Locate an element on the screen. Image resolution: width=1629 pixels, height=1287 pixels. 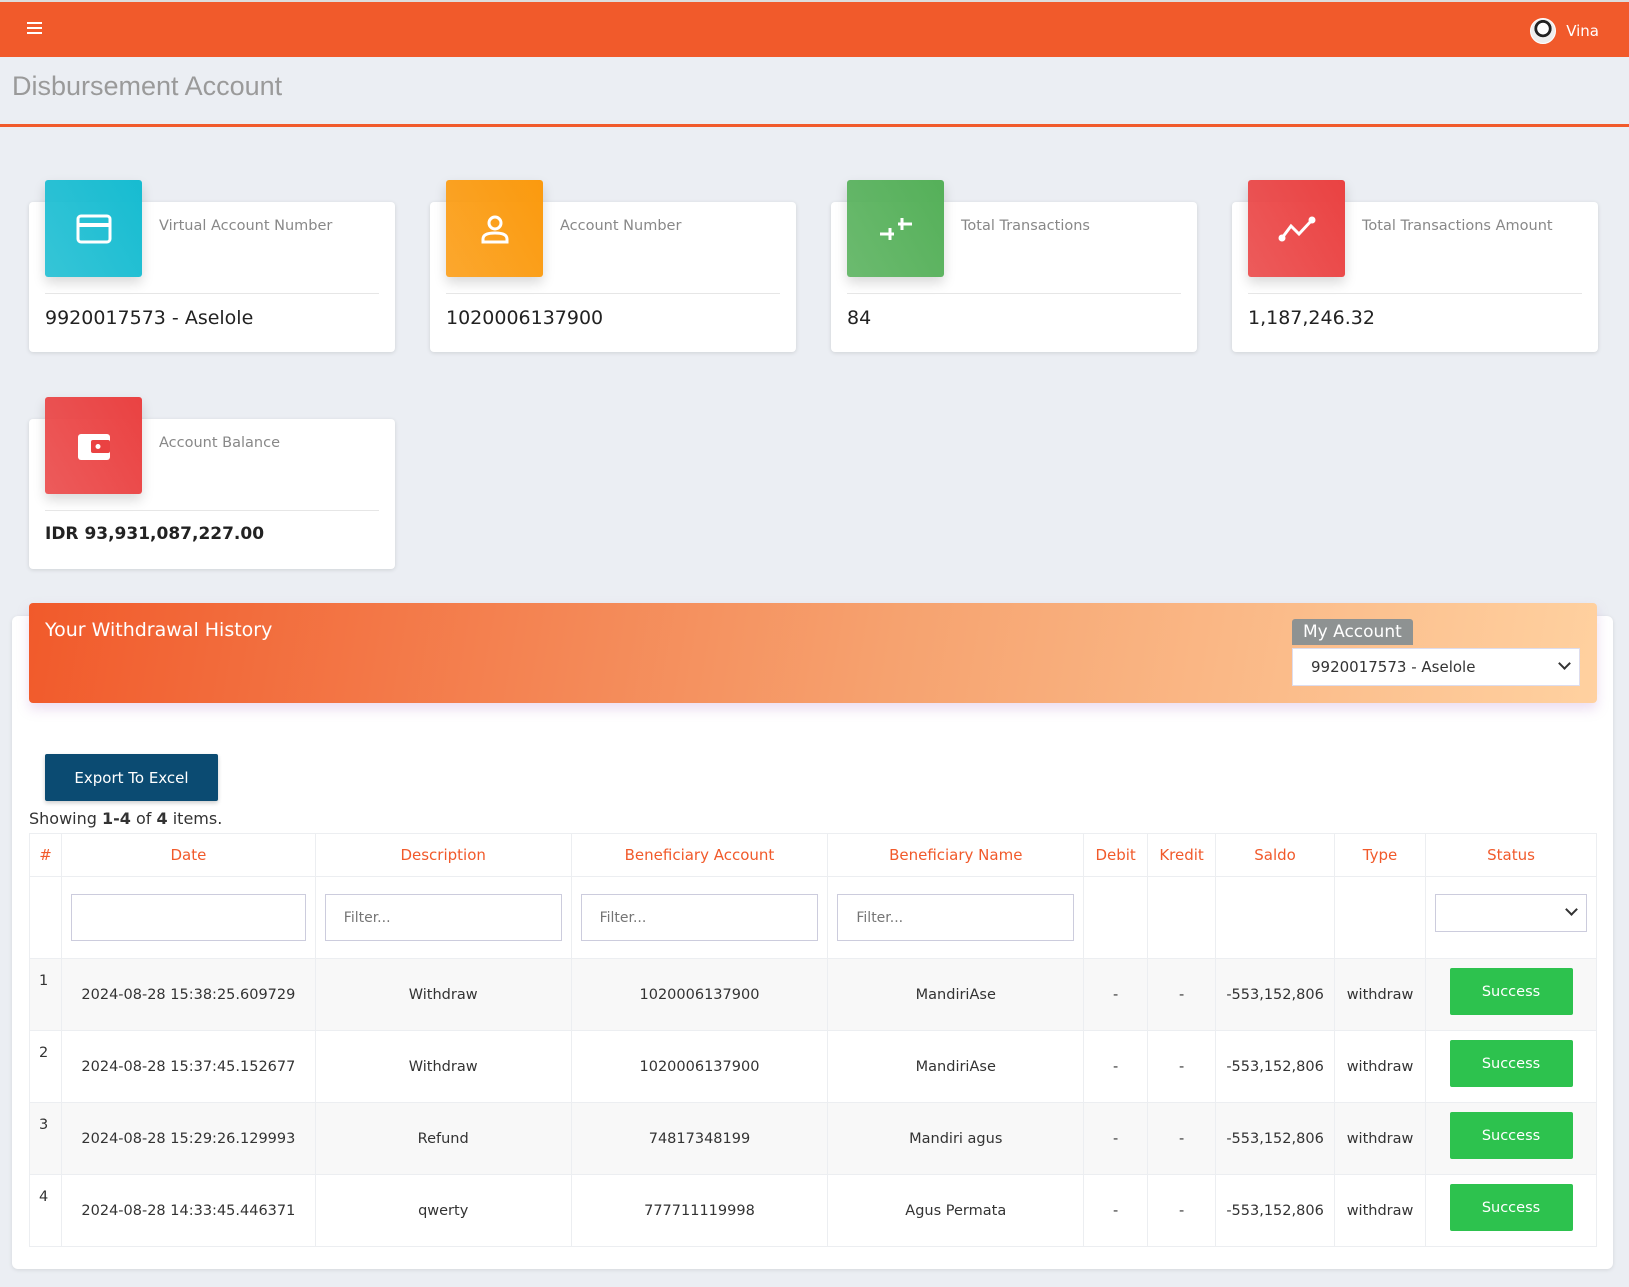
stat-label: Account Balance is located at coordinates (219, 443).